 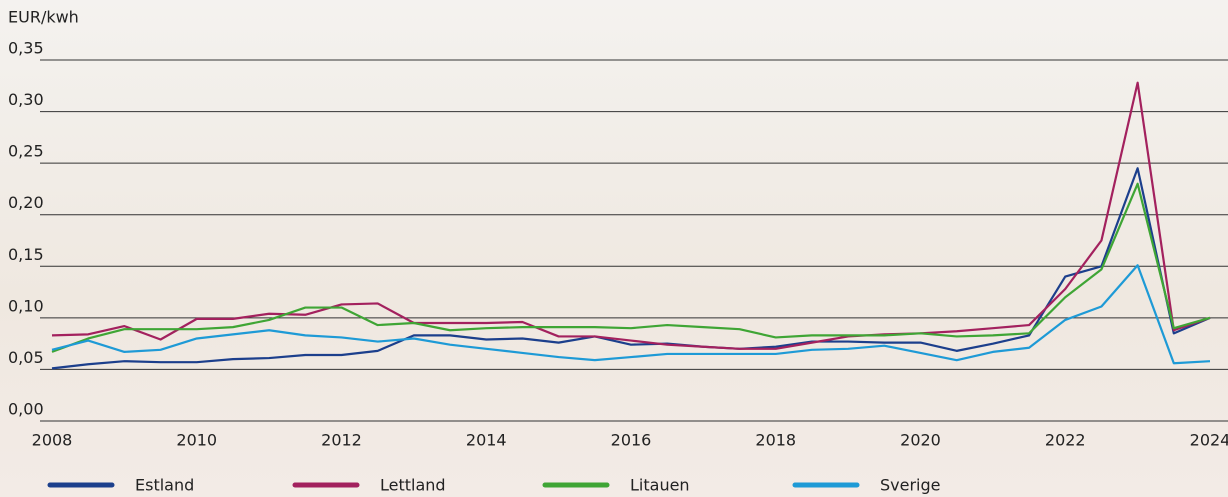 What do you see at coordinates (920, 440) in the screenshot?
I see `x-tick-label: 2020` at bounding box center [920, 440].